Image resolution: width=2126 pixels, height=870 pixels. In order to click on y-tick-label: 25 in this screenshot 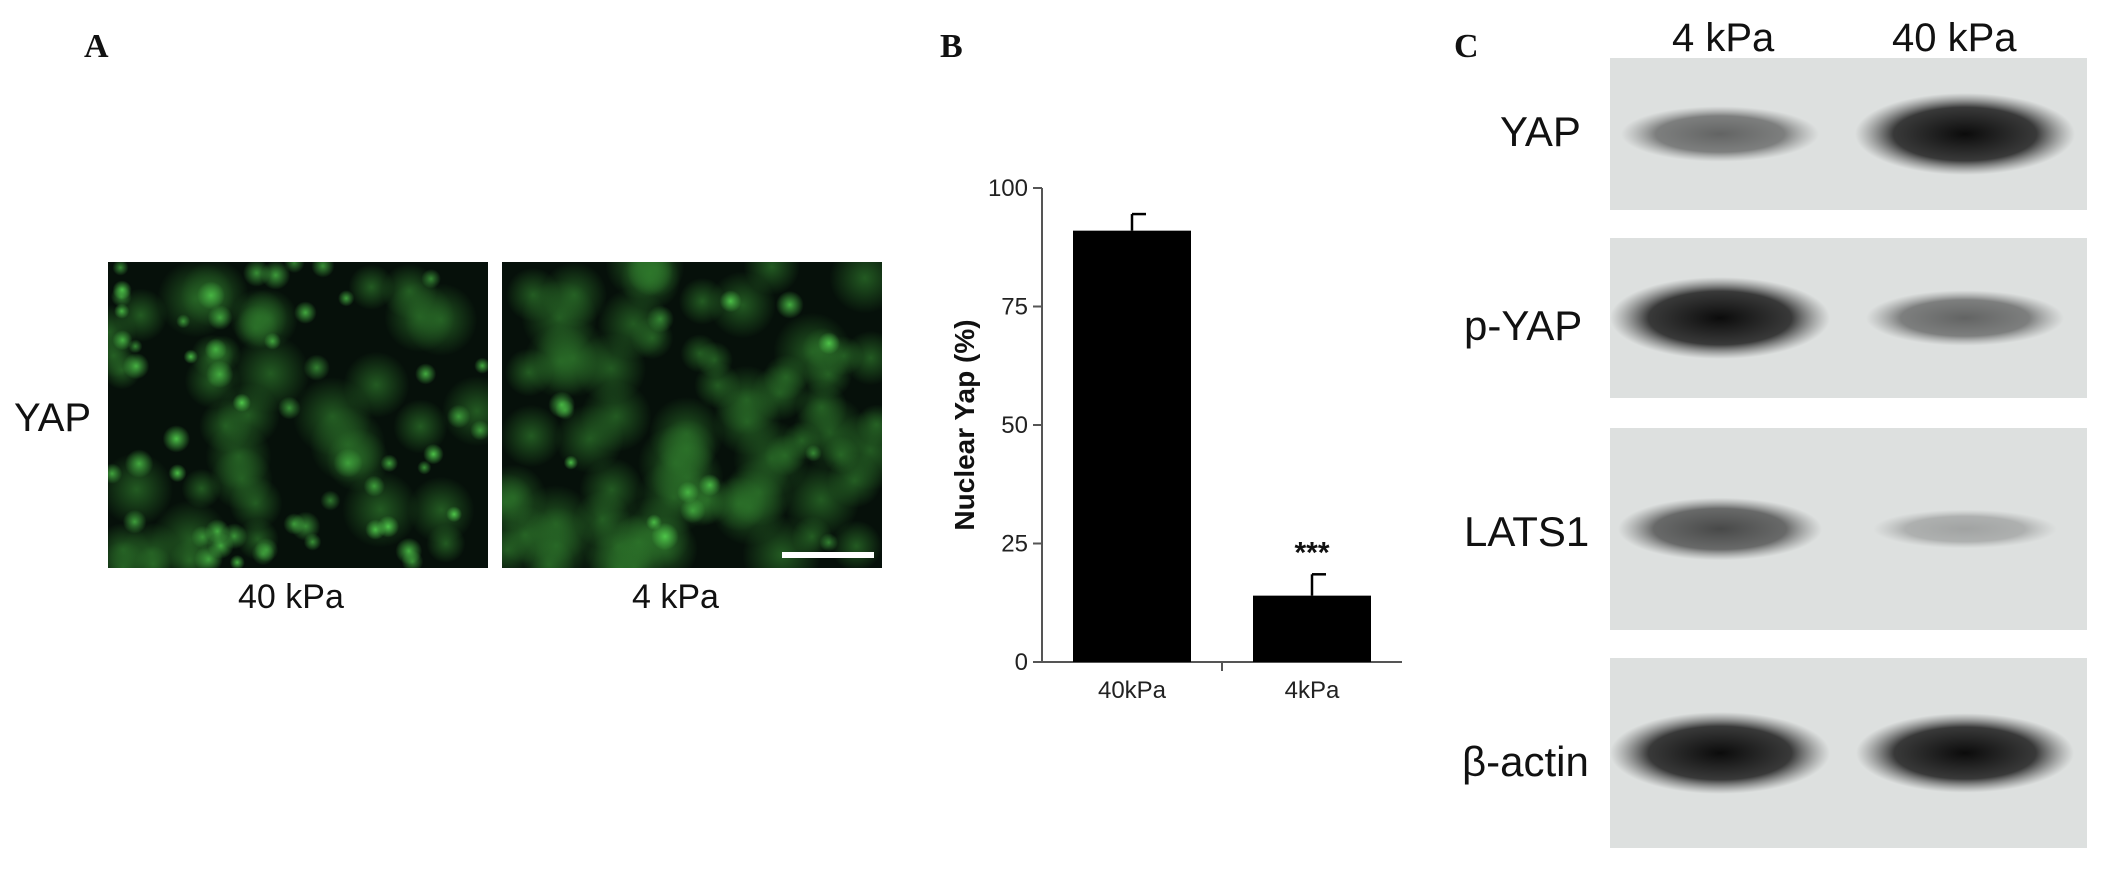, I will do `click(1014, 544)`.